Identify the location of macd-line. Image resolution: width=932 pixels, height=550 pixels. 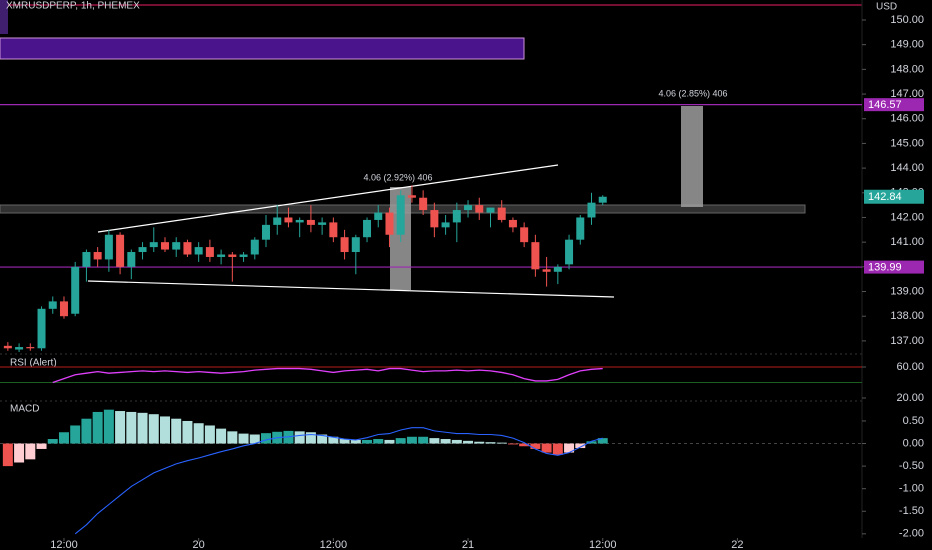
(338, 481).